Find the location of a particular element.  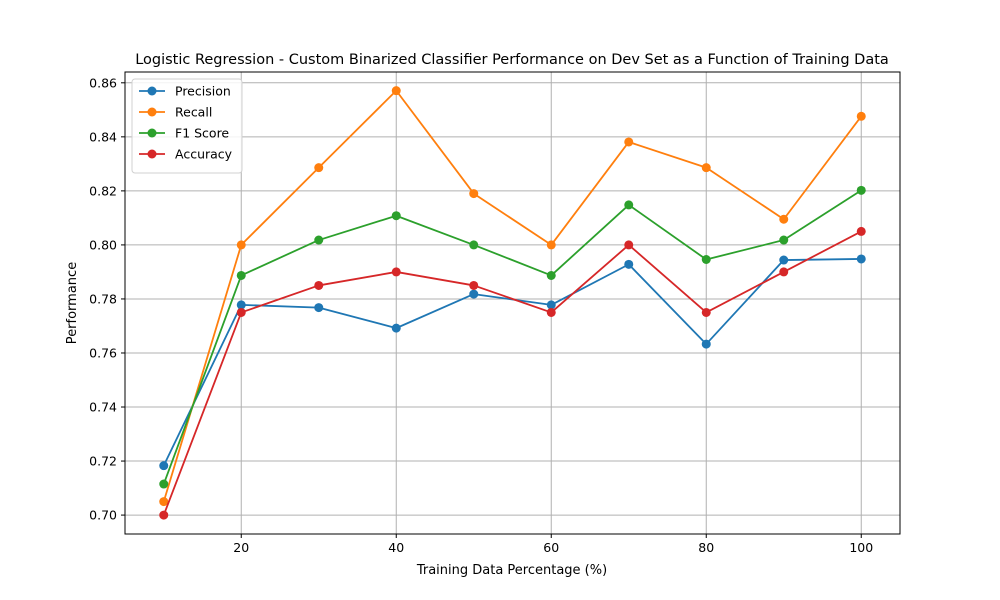

y-axis-ticks: 0.70 0.72 0.74 0.76 0.78 0.80 0.82 0.84 0.86 is located at coordinates (107, 299).